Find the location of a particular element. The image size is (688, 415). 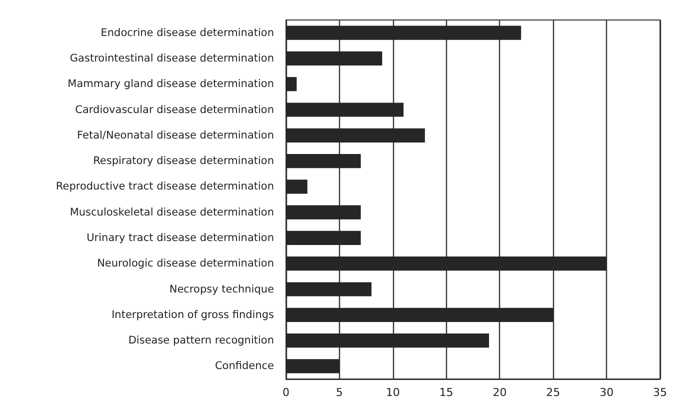

x-tick-label: 35 is located at coordinates (660, 392).